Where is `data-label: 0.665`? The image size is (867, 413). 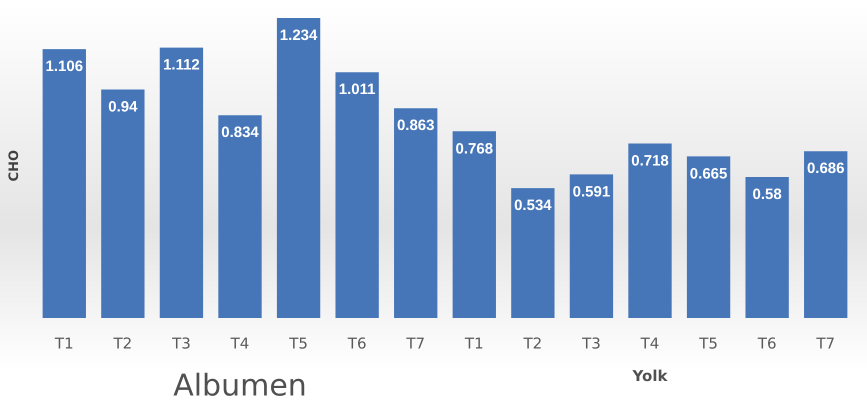
data-label: 0.665 is located at coordinates (709, 173).